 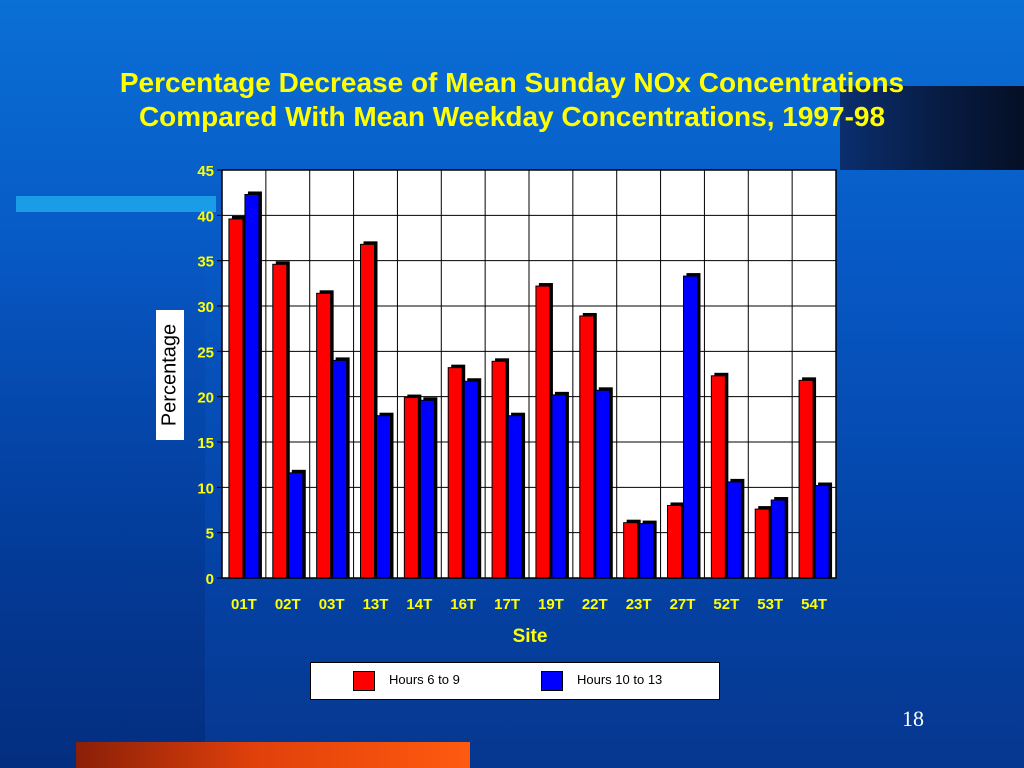 I want to click on y-tick-label: 30, so click(x=205, y=307).